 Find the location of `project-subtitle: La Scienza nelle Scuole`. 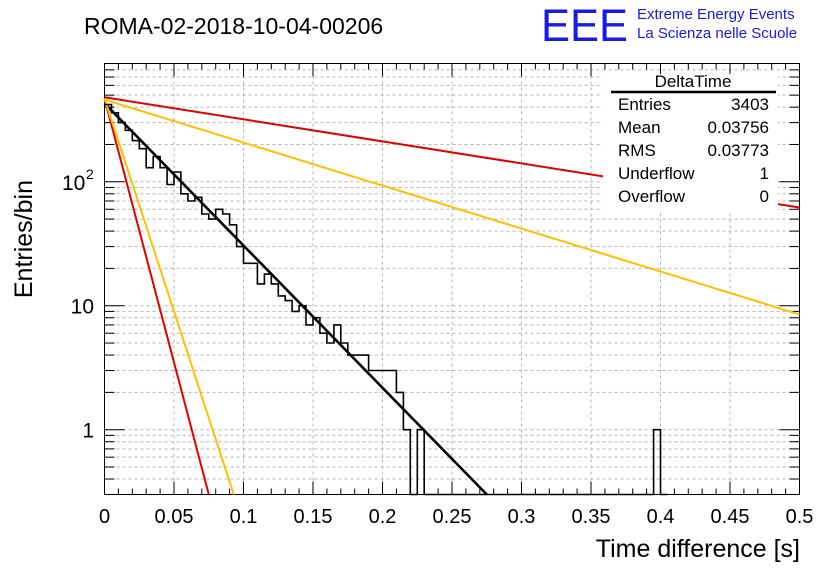

project-subtitle: La Scienza nelle Scuole is located at coordinates (717, 33).